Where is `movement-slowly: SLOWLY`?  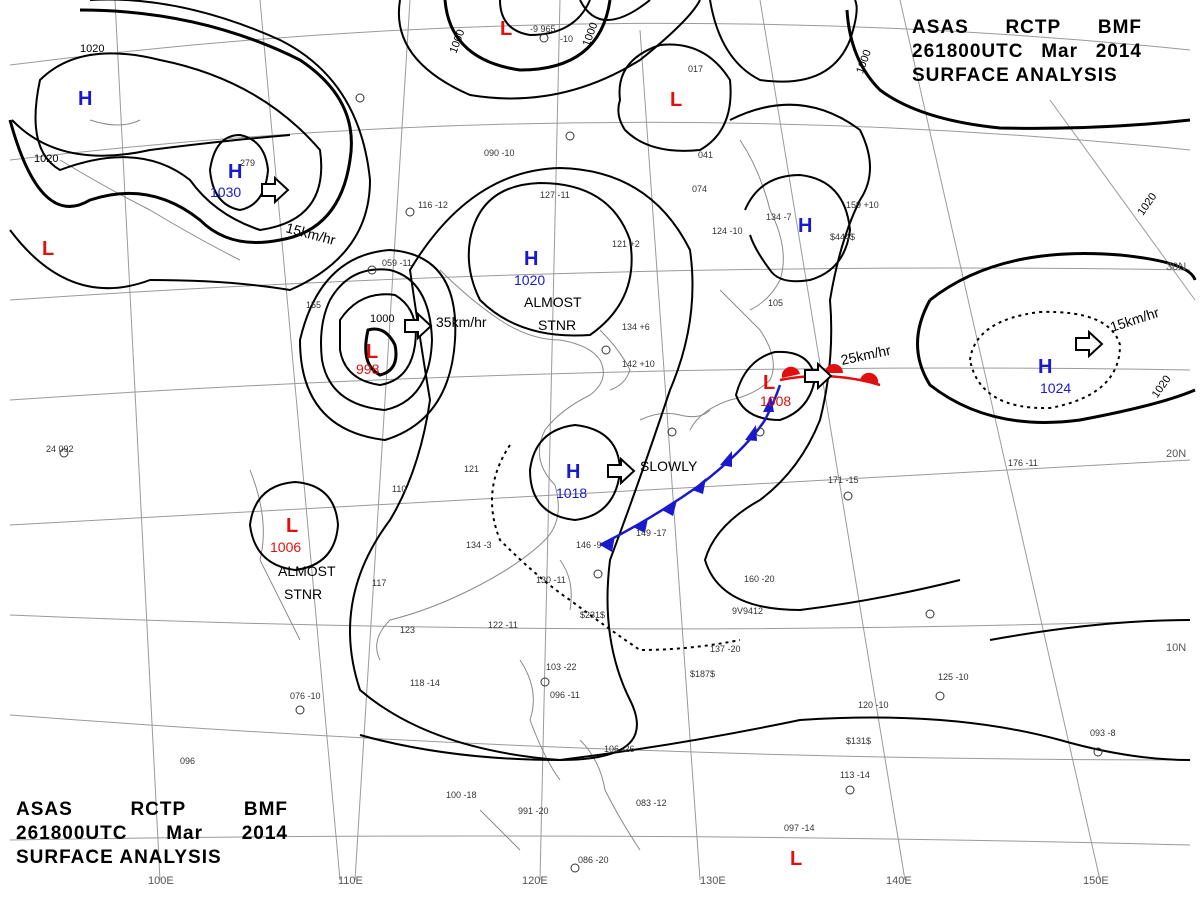 movement-slowly: SLOWLY is located at coordinates (669, 466).